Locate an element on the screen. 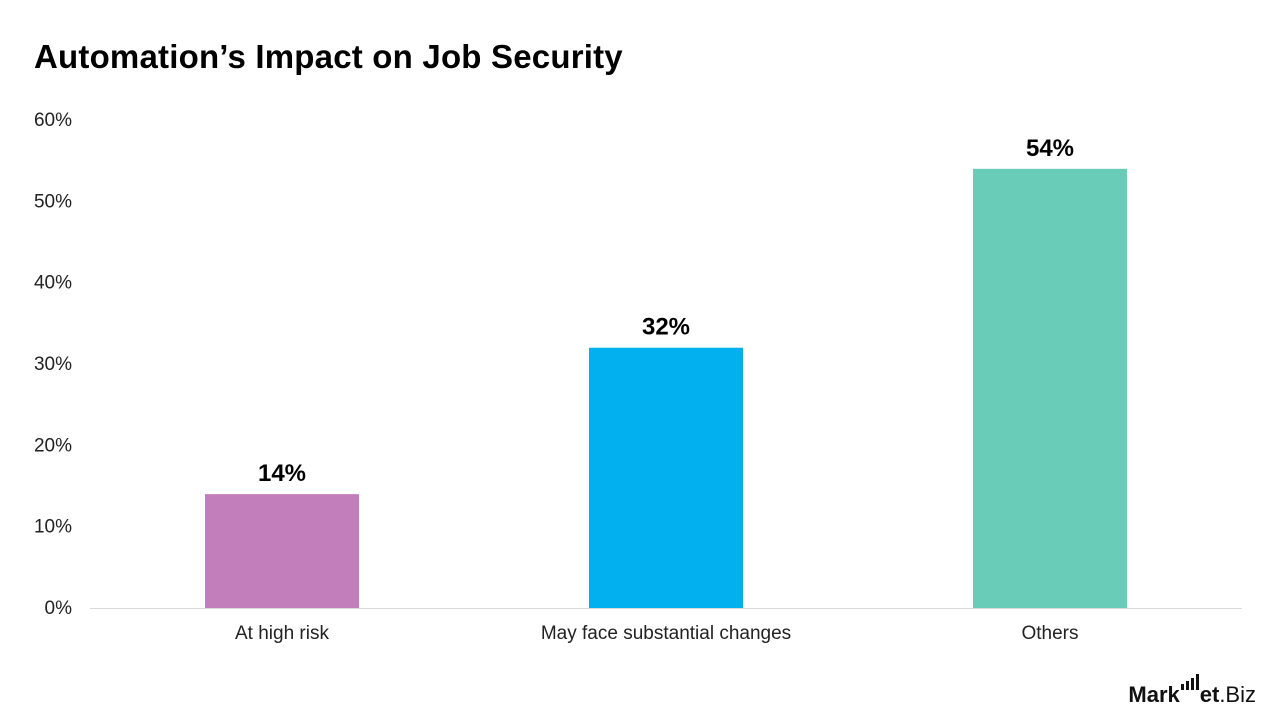 The height and width of the screenshot is (720, 1280). y-tick-label: 50% is located at coordinates (53, 201).